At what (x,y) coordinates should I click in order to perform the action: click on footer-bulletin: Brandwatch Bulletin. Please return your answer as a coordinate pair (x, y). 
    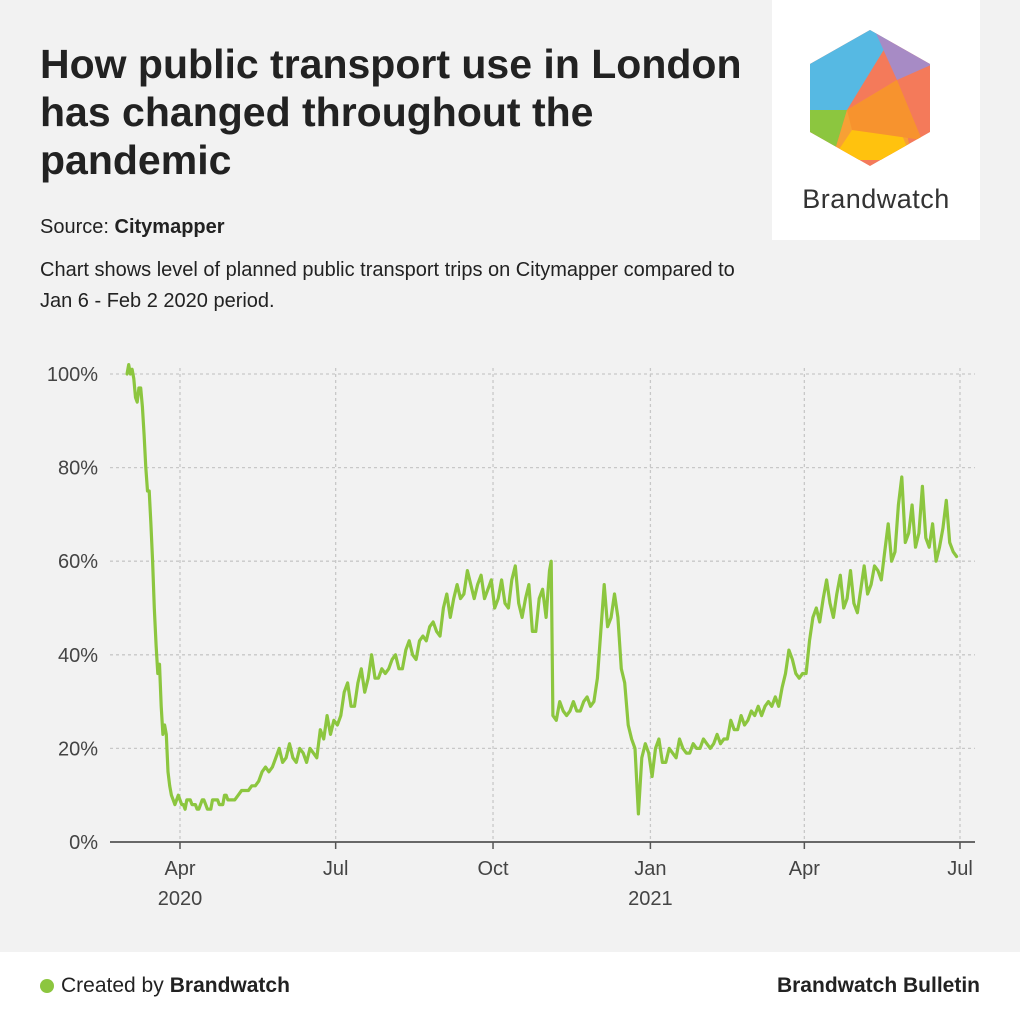
    Looking at the image, I should click on (878, 985).